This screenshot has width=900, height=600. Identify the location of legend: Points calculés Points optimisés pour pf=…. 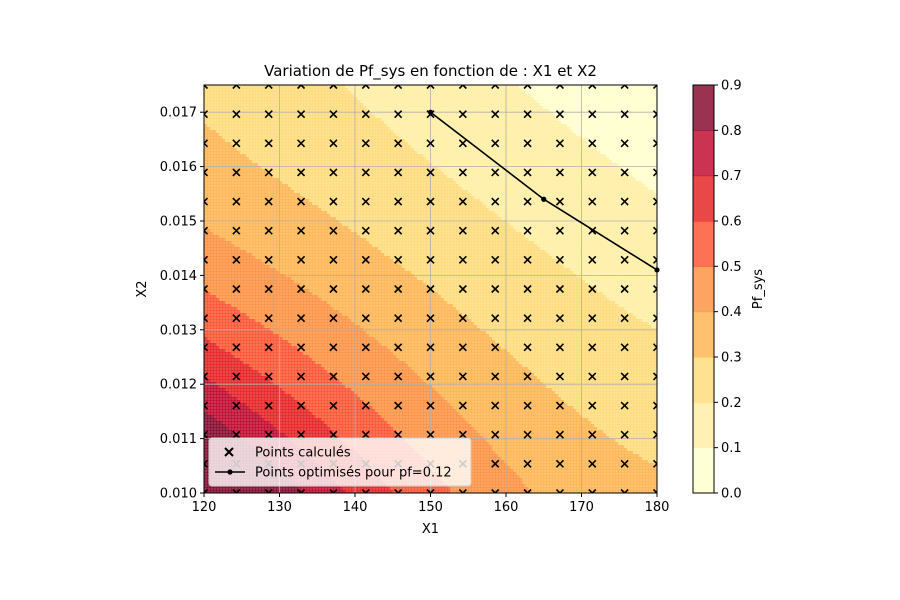
(340, 462).